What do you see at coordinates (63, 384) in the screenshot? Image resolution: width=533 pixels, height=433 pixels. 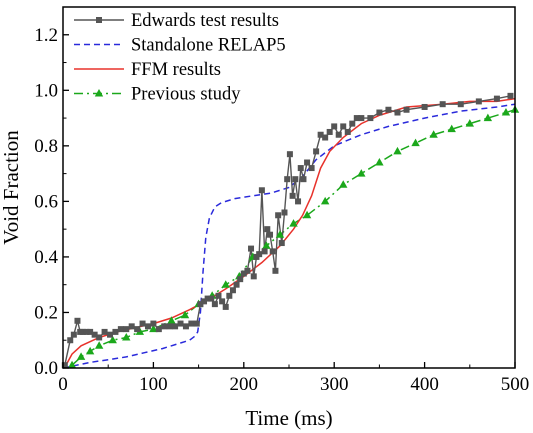 I see `x-tick-label: 0` at bounding box center [63, 384].